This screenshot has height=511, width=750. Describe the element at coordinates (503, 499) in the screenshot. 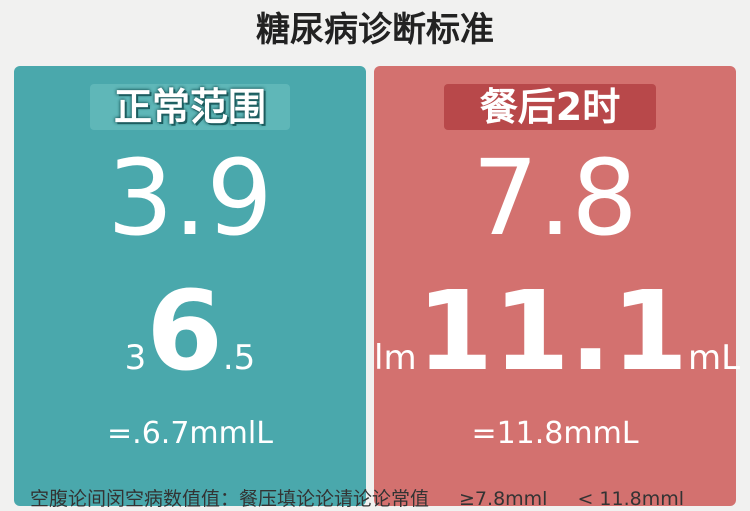

I see `note-range-low: ≥7.8mml` at that location.